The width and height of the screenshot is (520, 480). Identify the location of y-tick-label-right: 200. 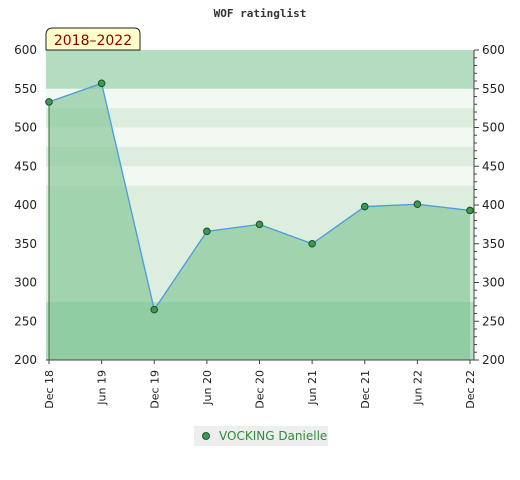
(493, 360).